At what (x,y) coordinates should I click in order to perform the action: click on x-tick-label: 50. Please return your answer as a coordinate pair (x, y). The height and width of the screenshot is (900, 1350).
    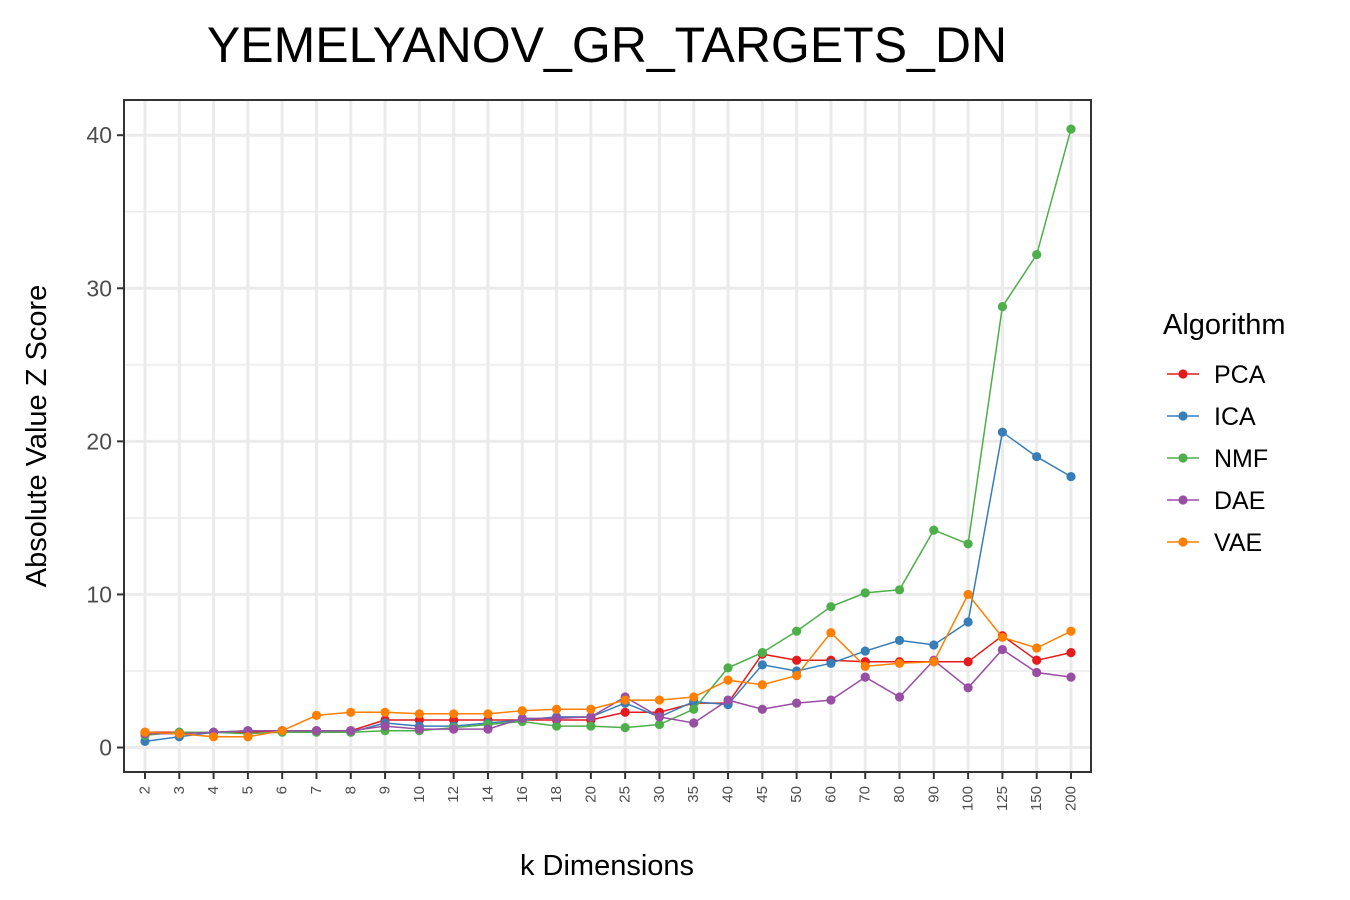
    Looking at the image, I should click on (796, 794).